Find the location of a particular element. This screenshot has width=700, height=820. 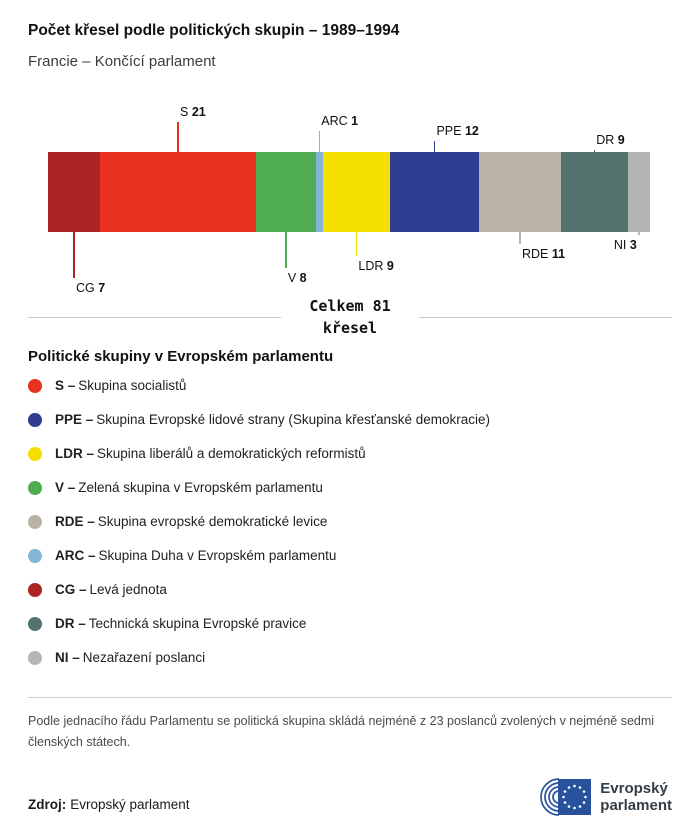

callout-line-rde is located at coordinates (520, 238).